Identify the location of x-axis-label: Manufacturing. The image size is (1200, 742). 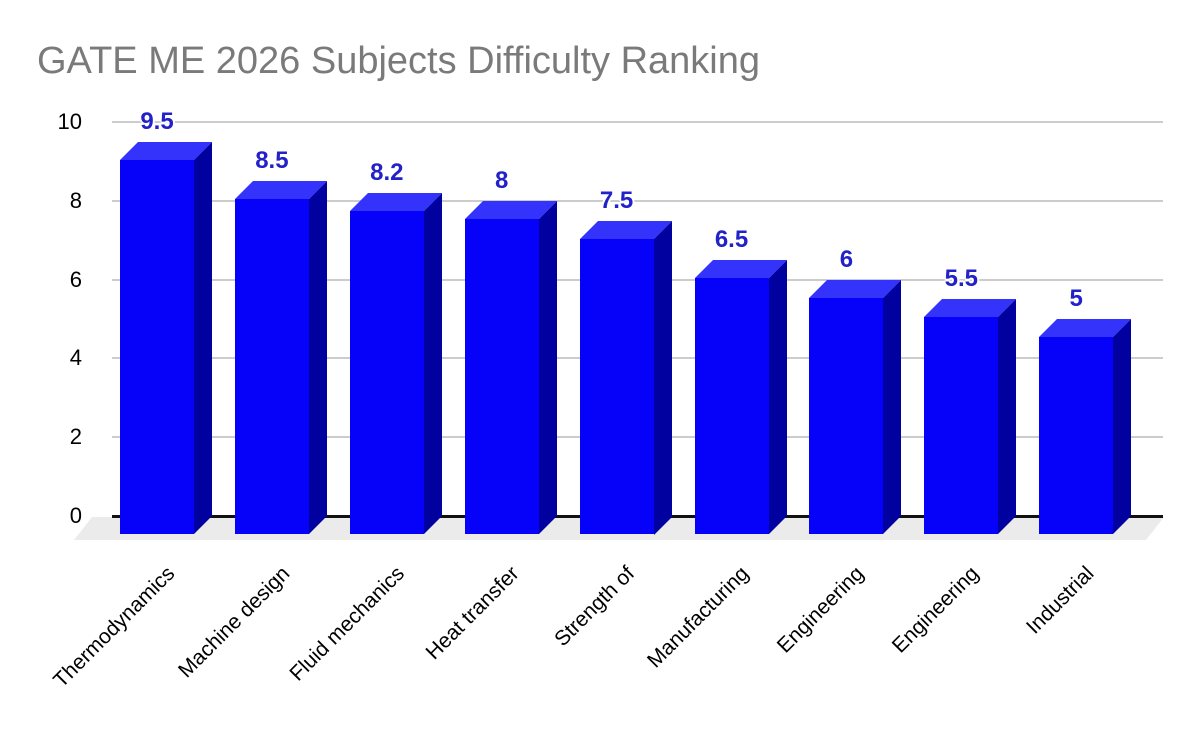
(698, 617).